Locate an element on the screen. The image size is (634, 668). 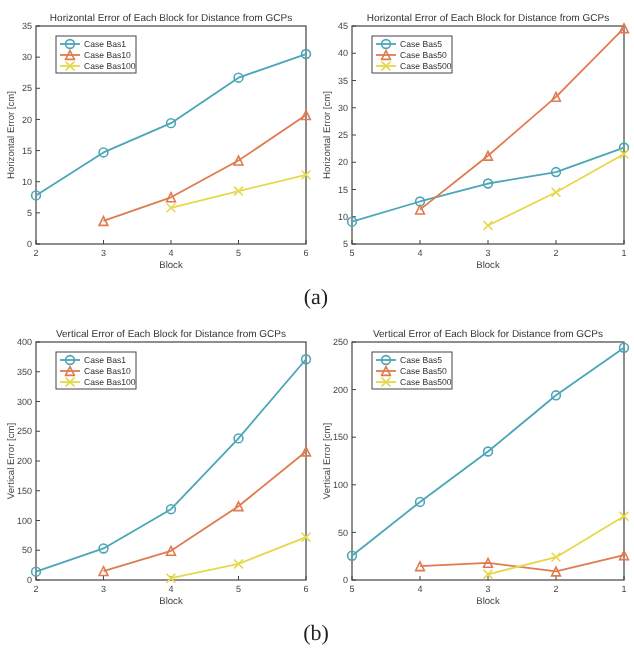
text: (b) is located at coordinates (316, 634).